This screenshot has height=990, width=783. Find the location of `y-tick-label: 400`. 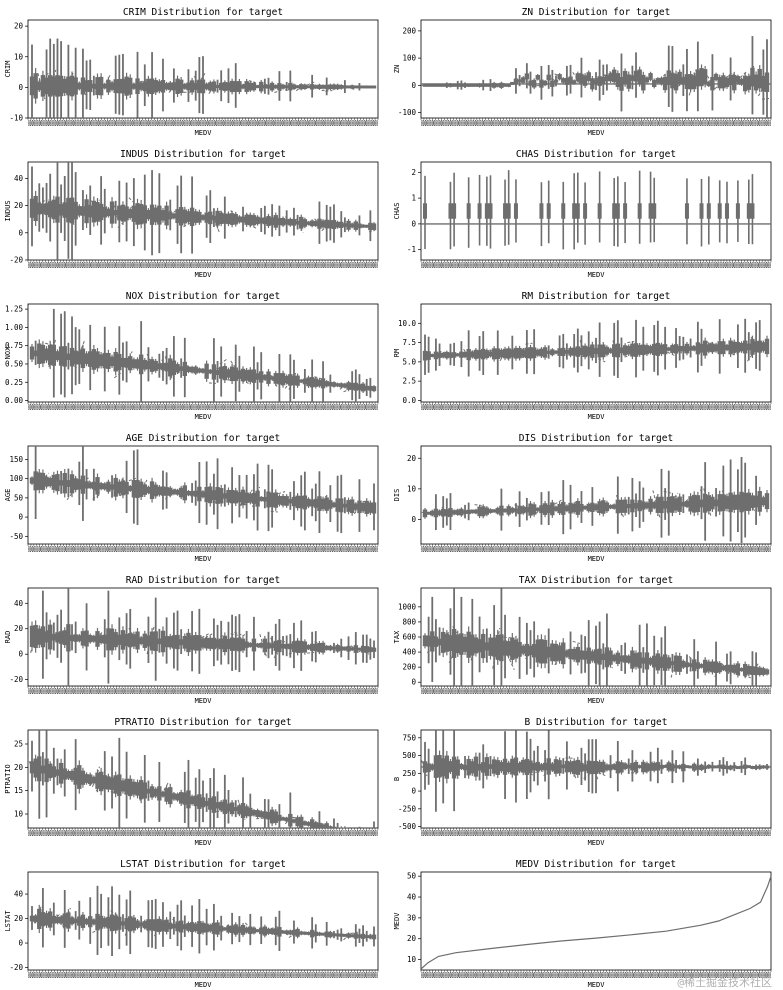

y-tick-label: 400 is located at coordinates (409, 652).